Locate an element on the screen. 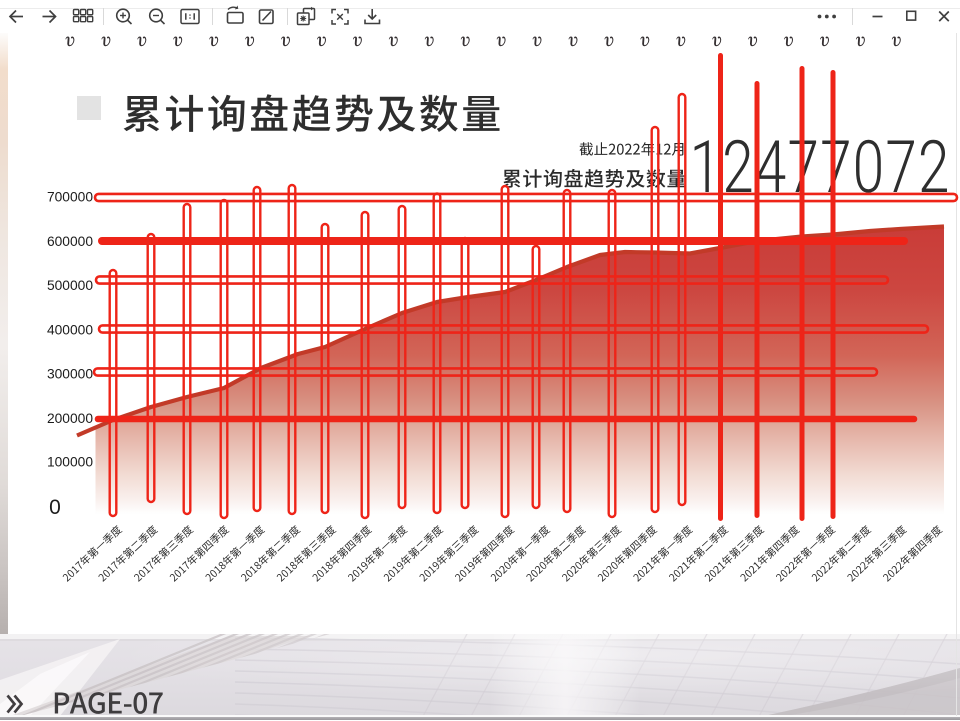 This screenshot has height=721, width=960. svg-text: 100000 is located at coordinates (70, 462).